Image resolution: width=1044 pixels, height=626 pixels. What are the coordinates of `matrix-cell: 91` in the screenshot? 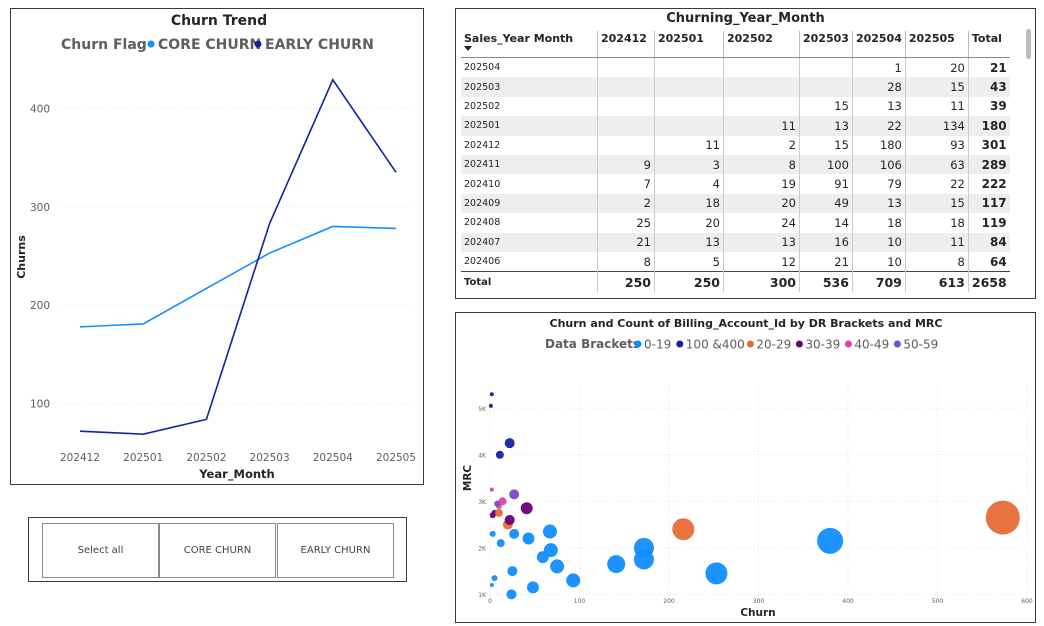 It's located at (826, 184).